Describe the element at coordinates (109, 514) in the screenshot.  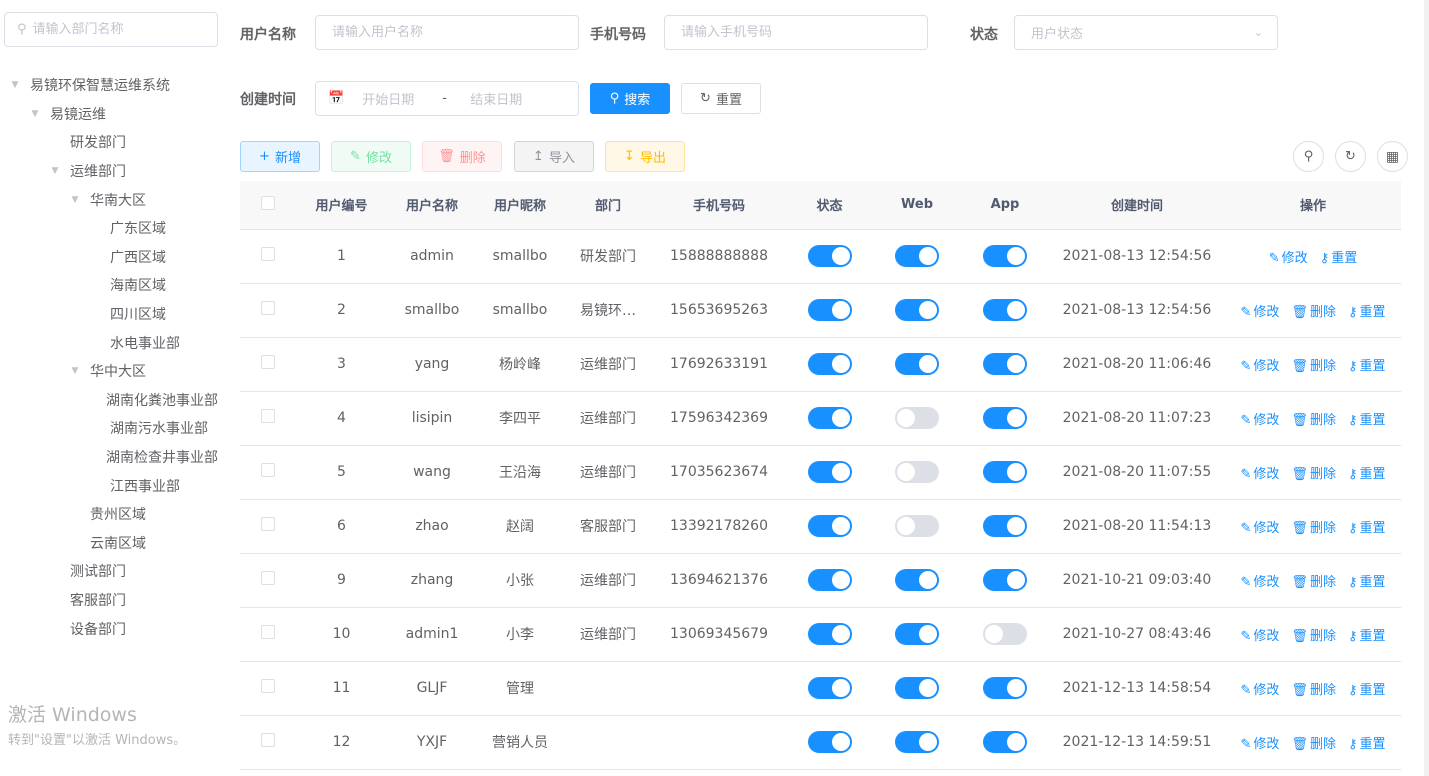
I see `tree-node: 贵州区域` at that location.